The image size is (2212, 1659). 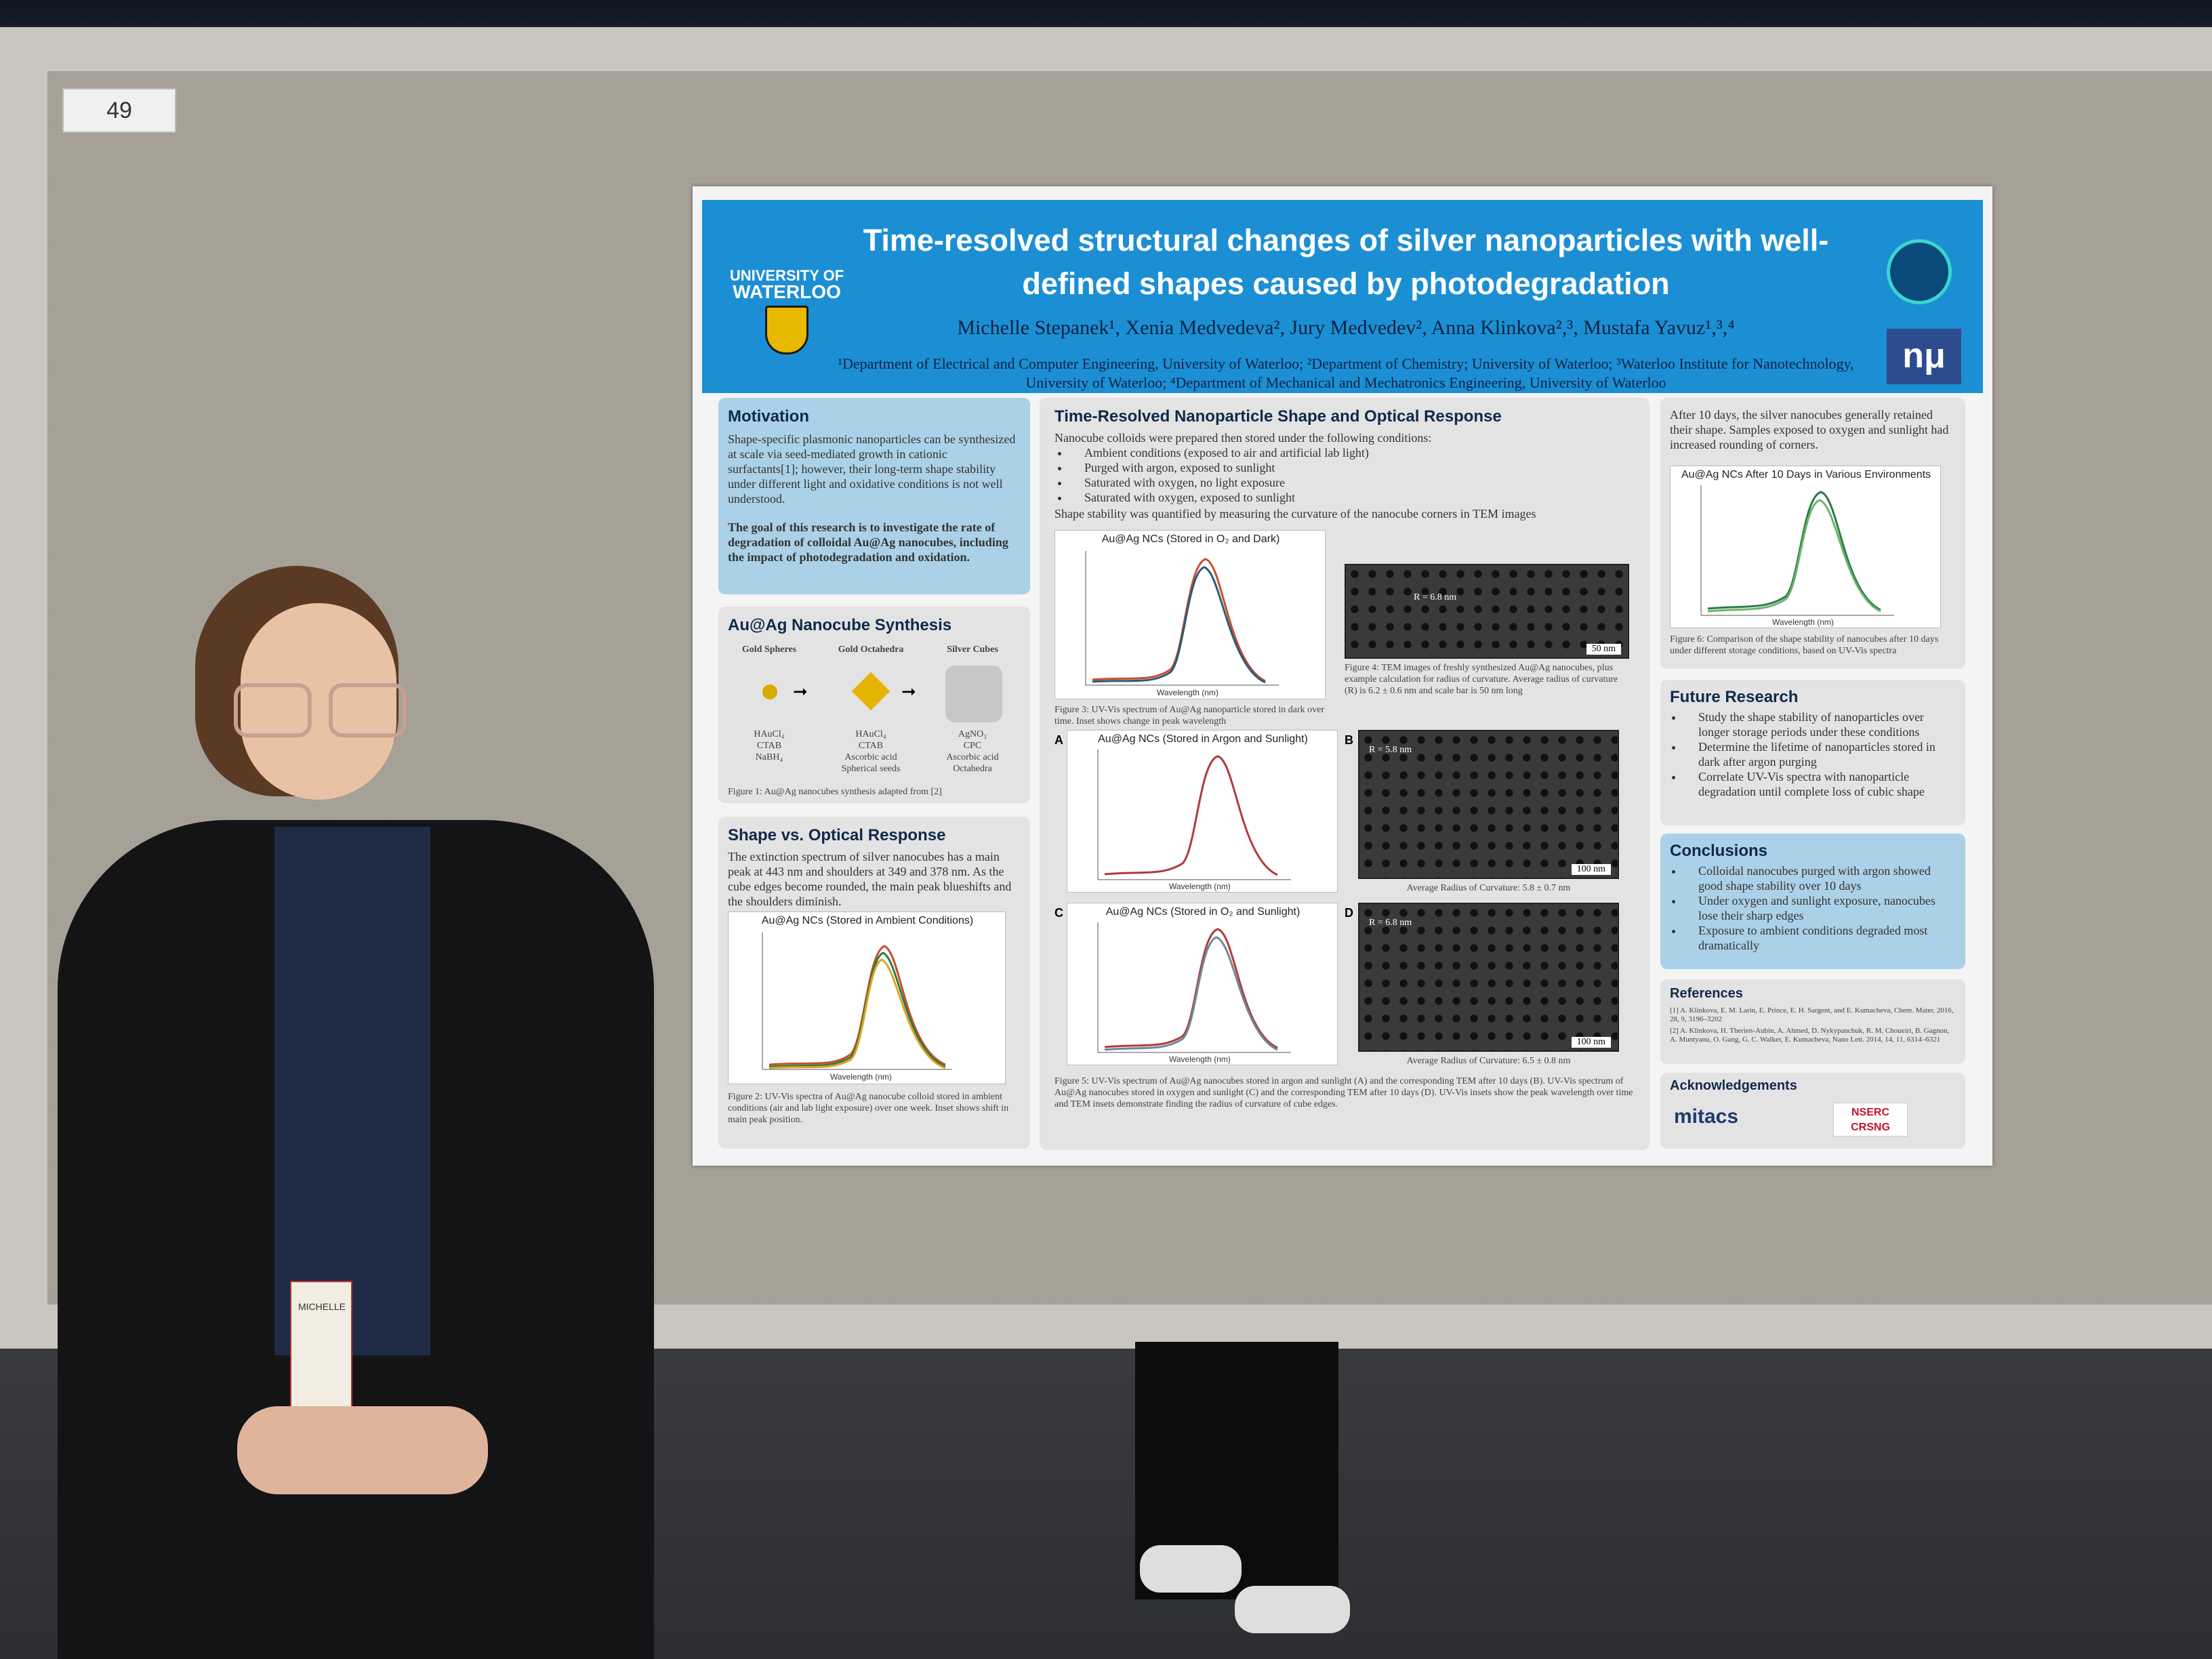 What do you see at coordinates (1735, 697) in the screenshot?
I see `future-research-title: Future Research` at bounding box center [1735, 697].